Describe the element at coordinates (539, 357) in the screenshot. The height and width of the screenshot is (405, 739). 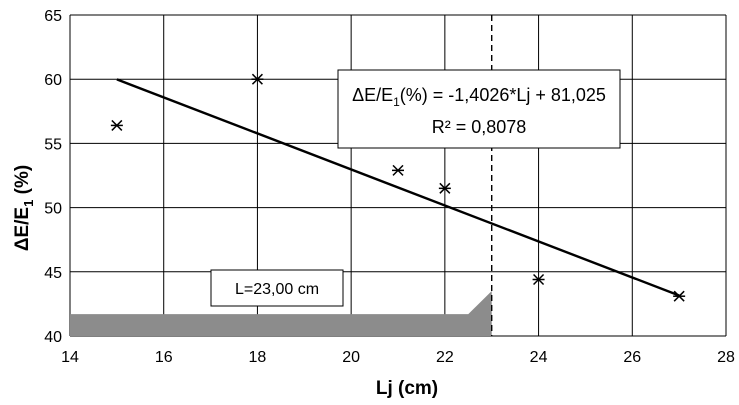
I see `x-tick-label: 24` at that location.